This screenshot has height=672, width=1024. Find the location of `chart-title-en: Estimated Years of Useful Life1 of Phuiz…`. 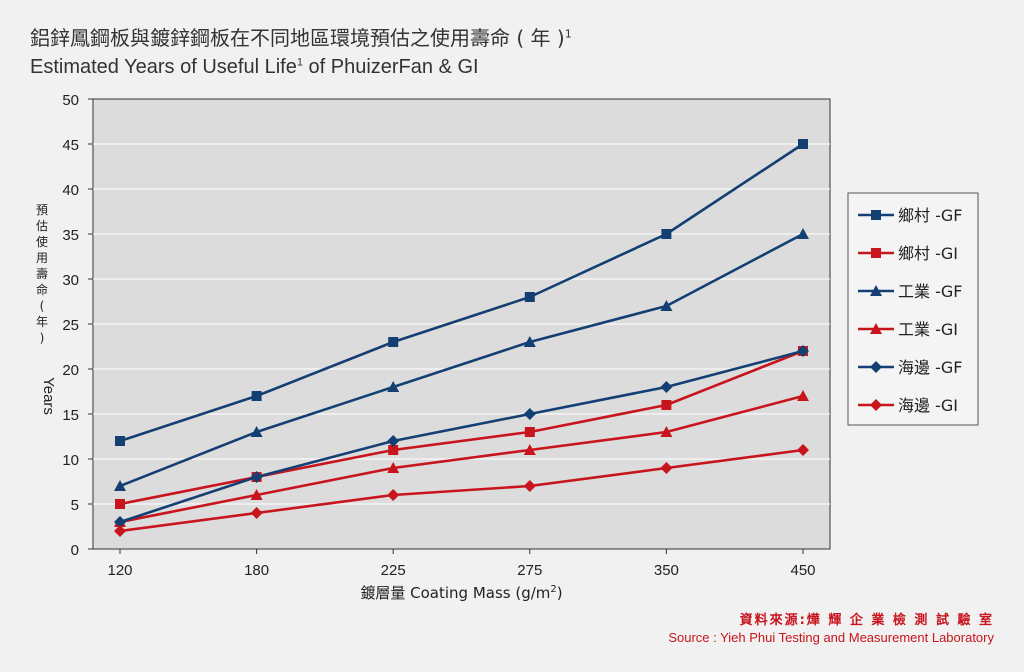

chart-title-en: Estimated Years of Useful Life1 of Phuiz… is located at coordinates (254, 67).